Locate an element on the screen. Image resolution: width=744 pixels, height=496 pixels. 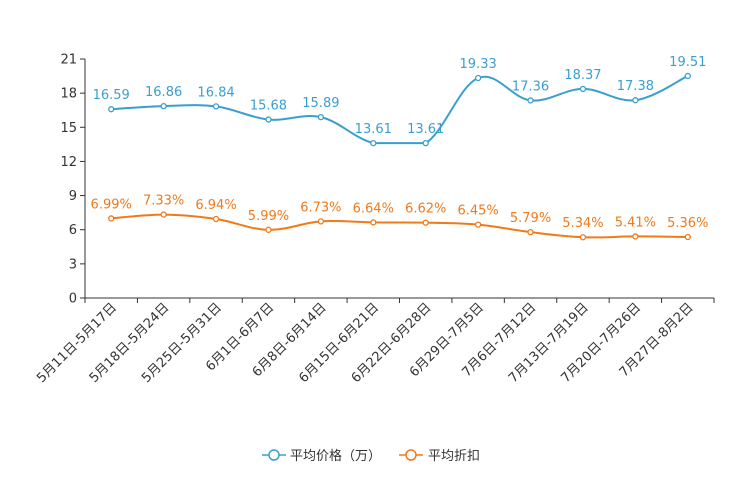
legend-label-1: 平均折扣 is located at coordinates (454, 456).